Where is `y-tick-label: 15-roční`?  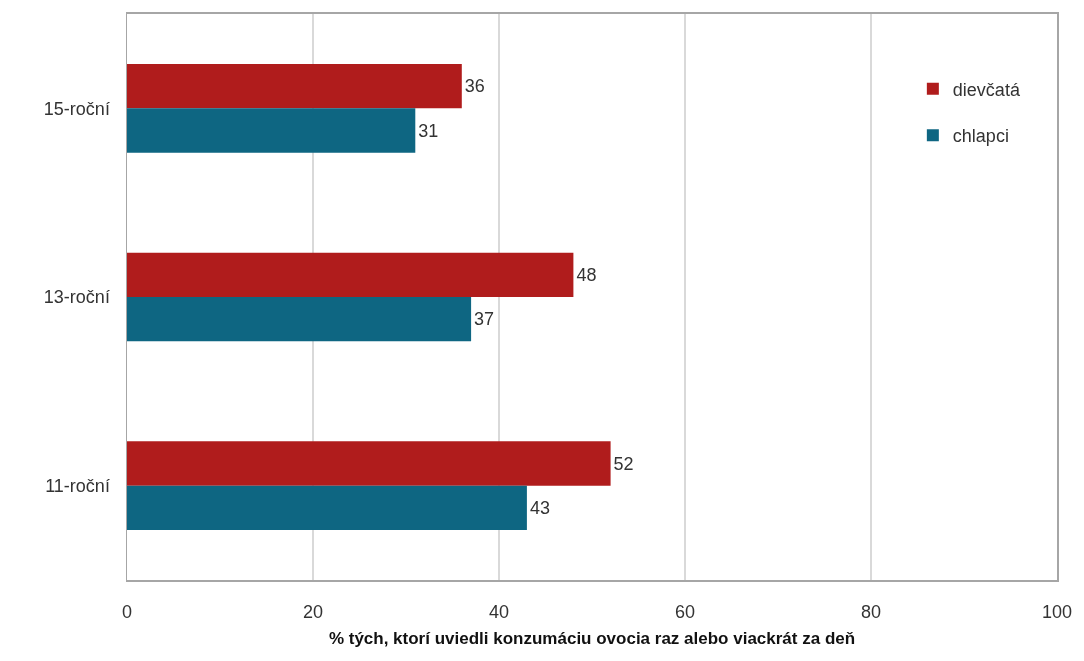
y-tick-label: 15-roční is located at coordinates (76, 108).